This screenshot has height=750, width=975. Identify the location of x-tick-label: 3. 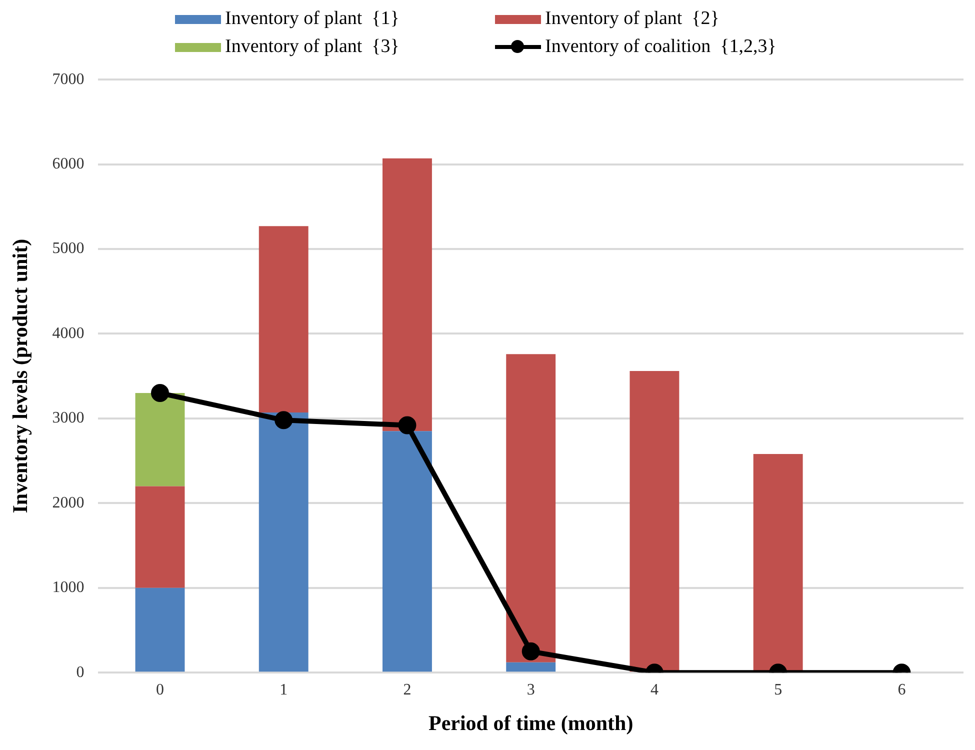
(530, 689).